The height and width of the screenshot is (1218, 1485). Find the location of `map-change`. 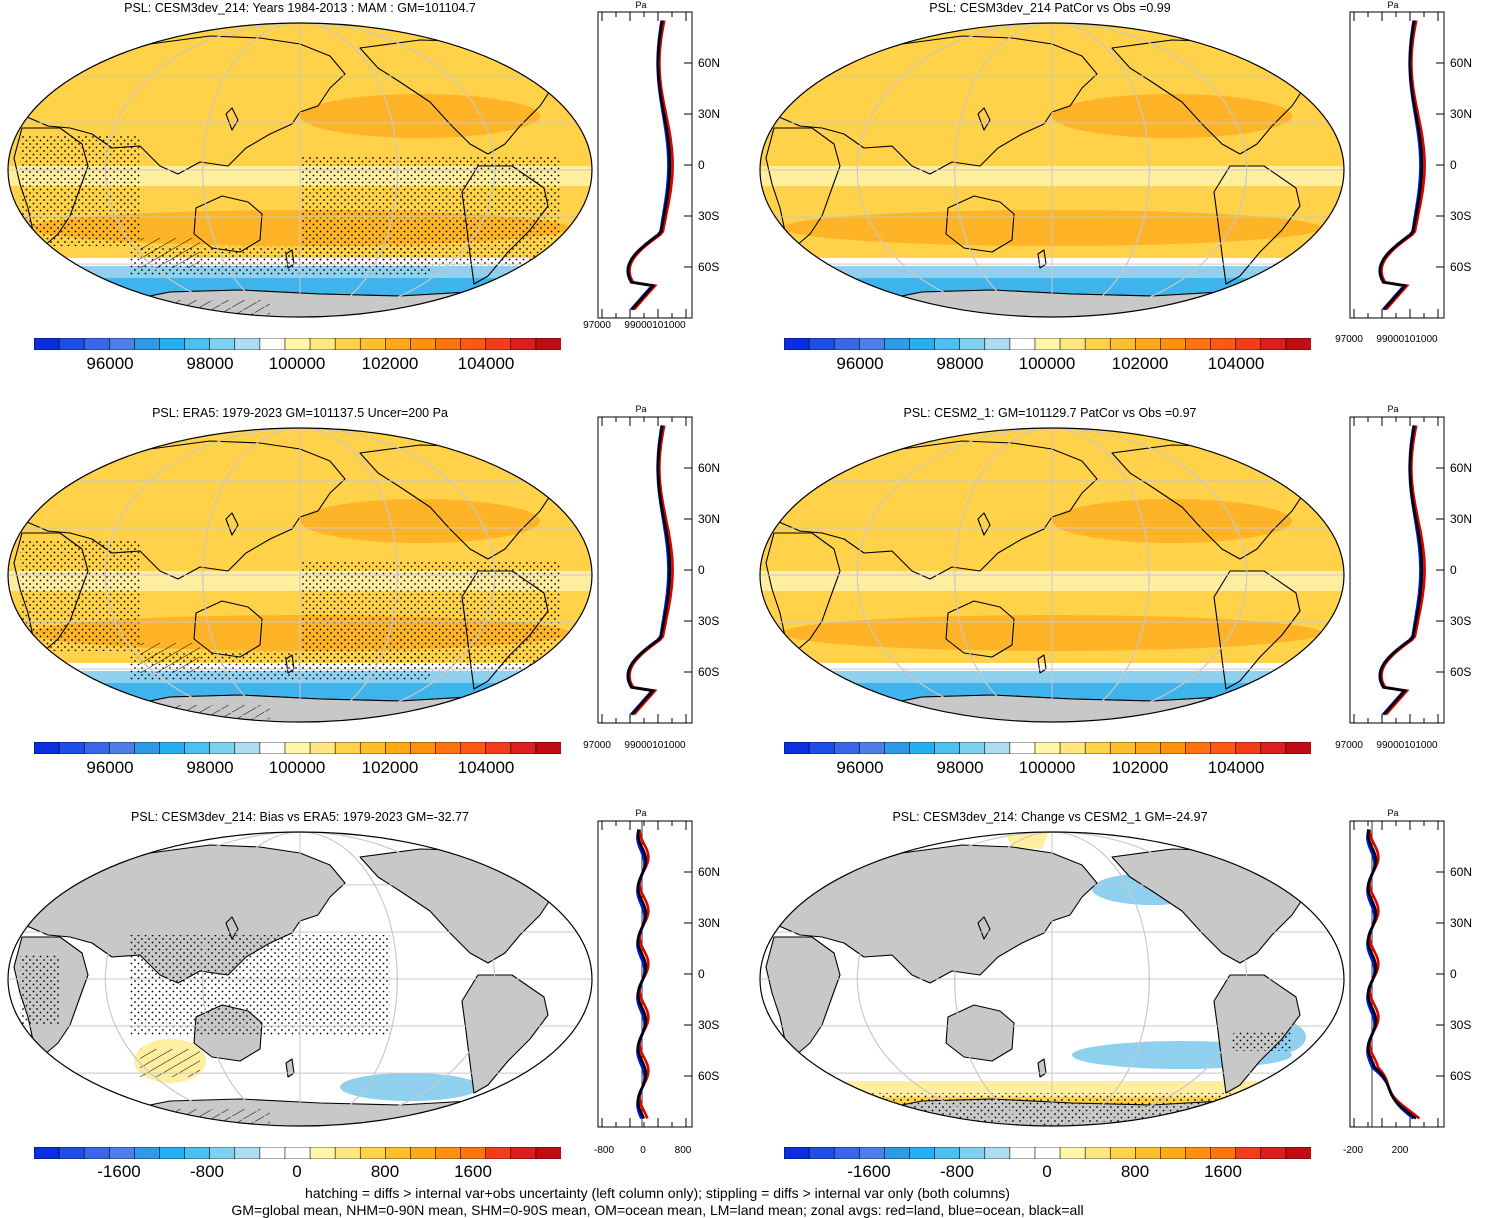

map-change is located at coordinates (1052, 979).